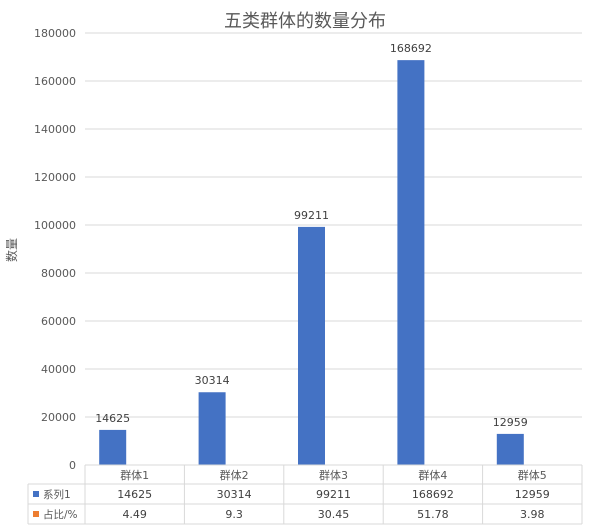  What do you see at coordinates (55, 33) in the screenshot?
I see `y-tick-label: 180000` at bounding box center [55, 33].